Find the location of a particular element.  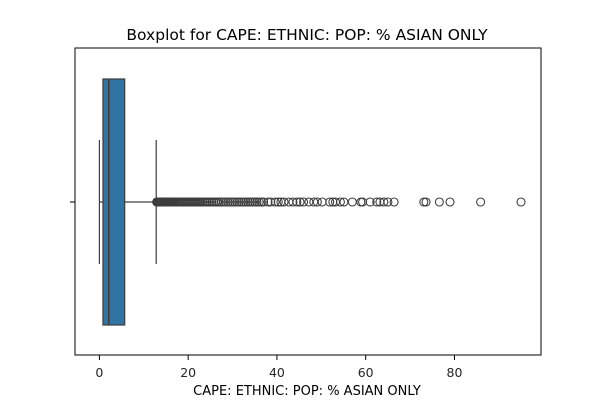

x-axis-ticks: 0 20 40 60 80 is located at coordinates (278, 367).